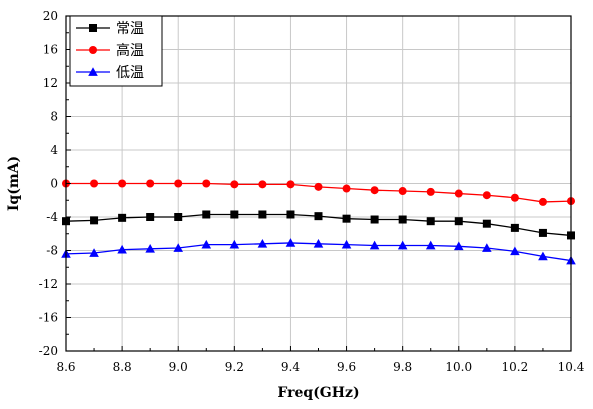 The height and width of the screenshot is (409, 593). What do you see at coordinates (54, 184) in the screenshot?
I see `y-tick-label: 0` at bounding box center [54, 184].